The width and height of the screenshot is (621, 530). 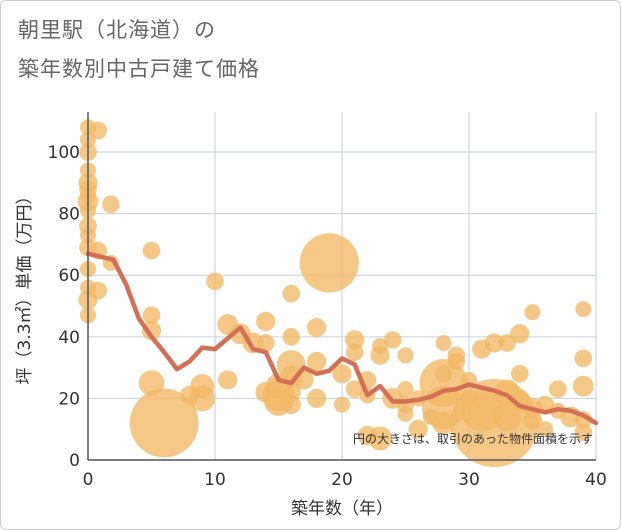 I want to click on x-tick-label: 30, so click(x=469, y=480).